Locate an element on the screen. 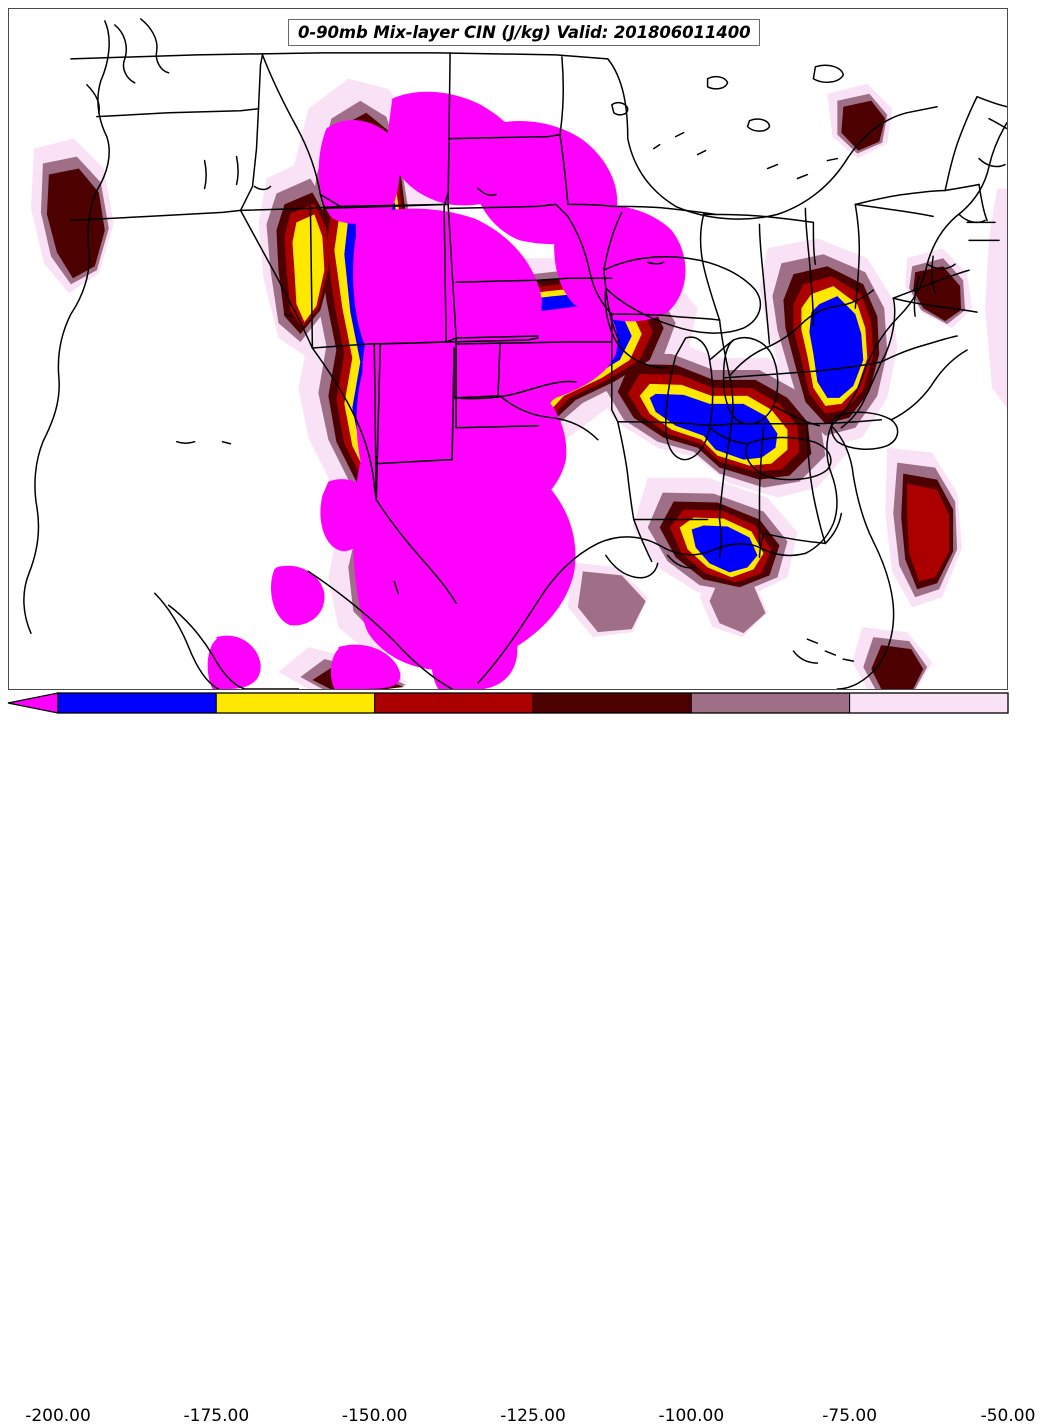 This screenshot has width=1044, height=1426. colorbar-segment-blue is located at coordinates (137, 703).